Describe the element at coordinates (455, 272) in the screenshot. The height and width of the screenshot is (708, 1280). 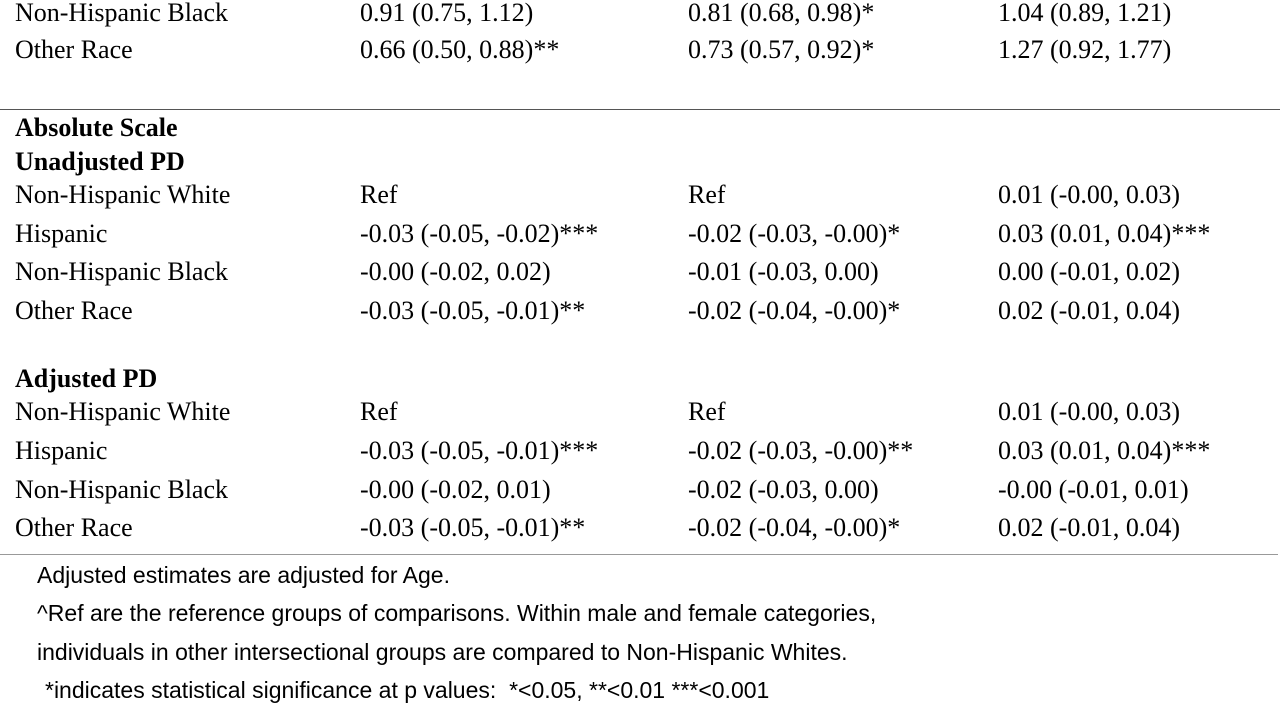
I see `cell: -0.00 (-0.02, 0.02)` at that location.